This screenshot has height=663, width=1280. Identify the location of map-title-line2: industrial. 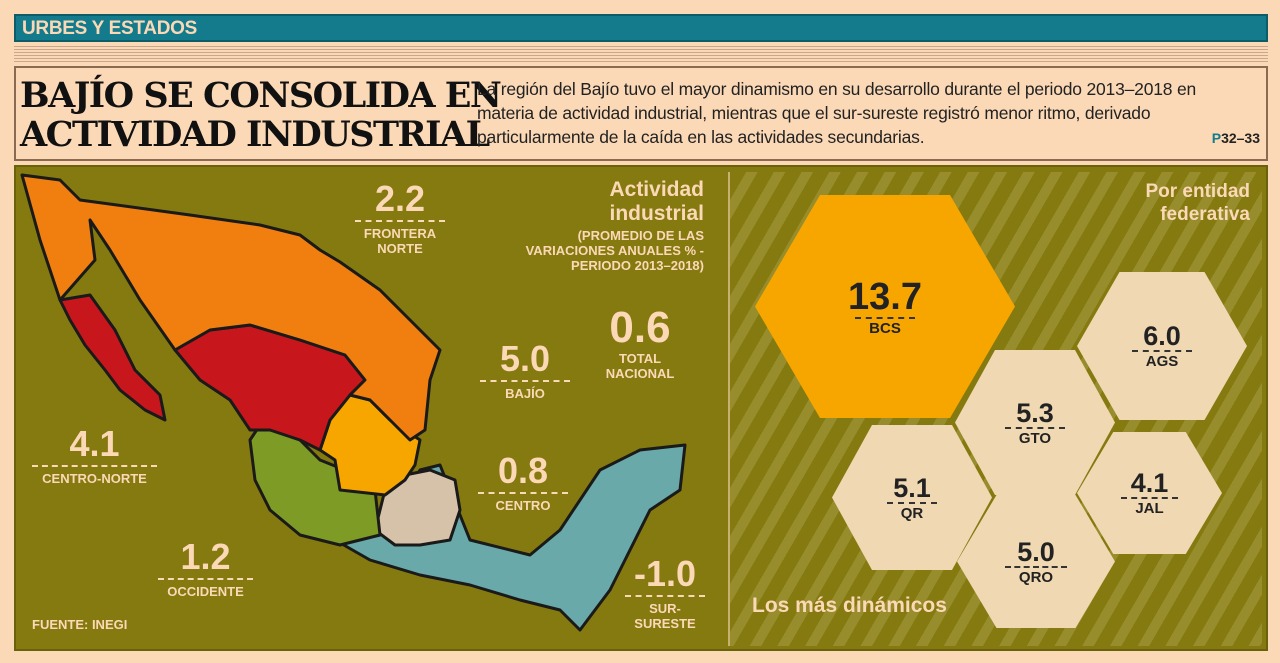
(656, 213).